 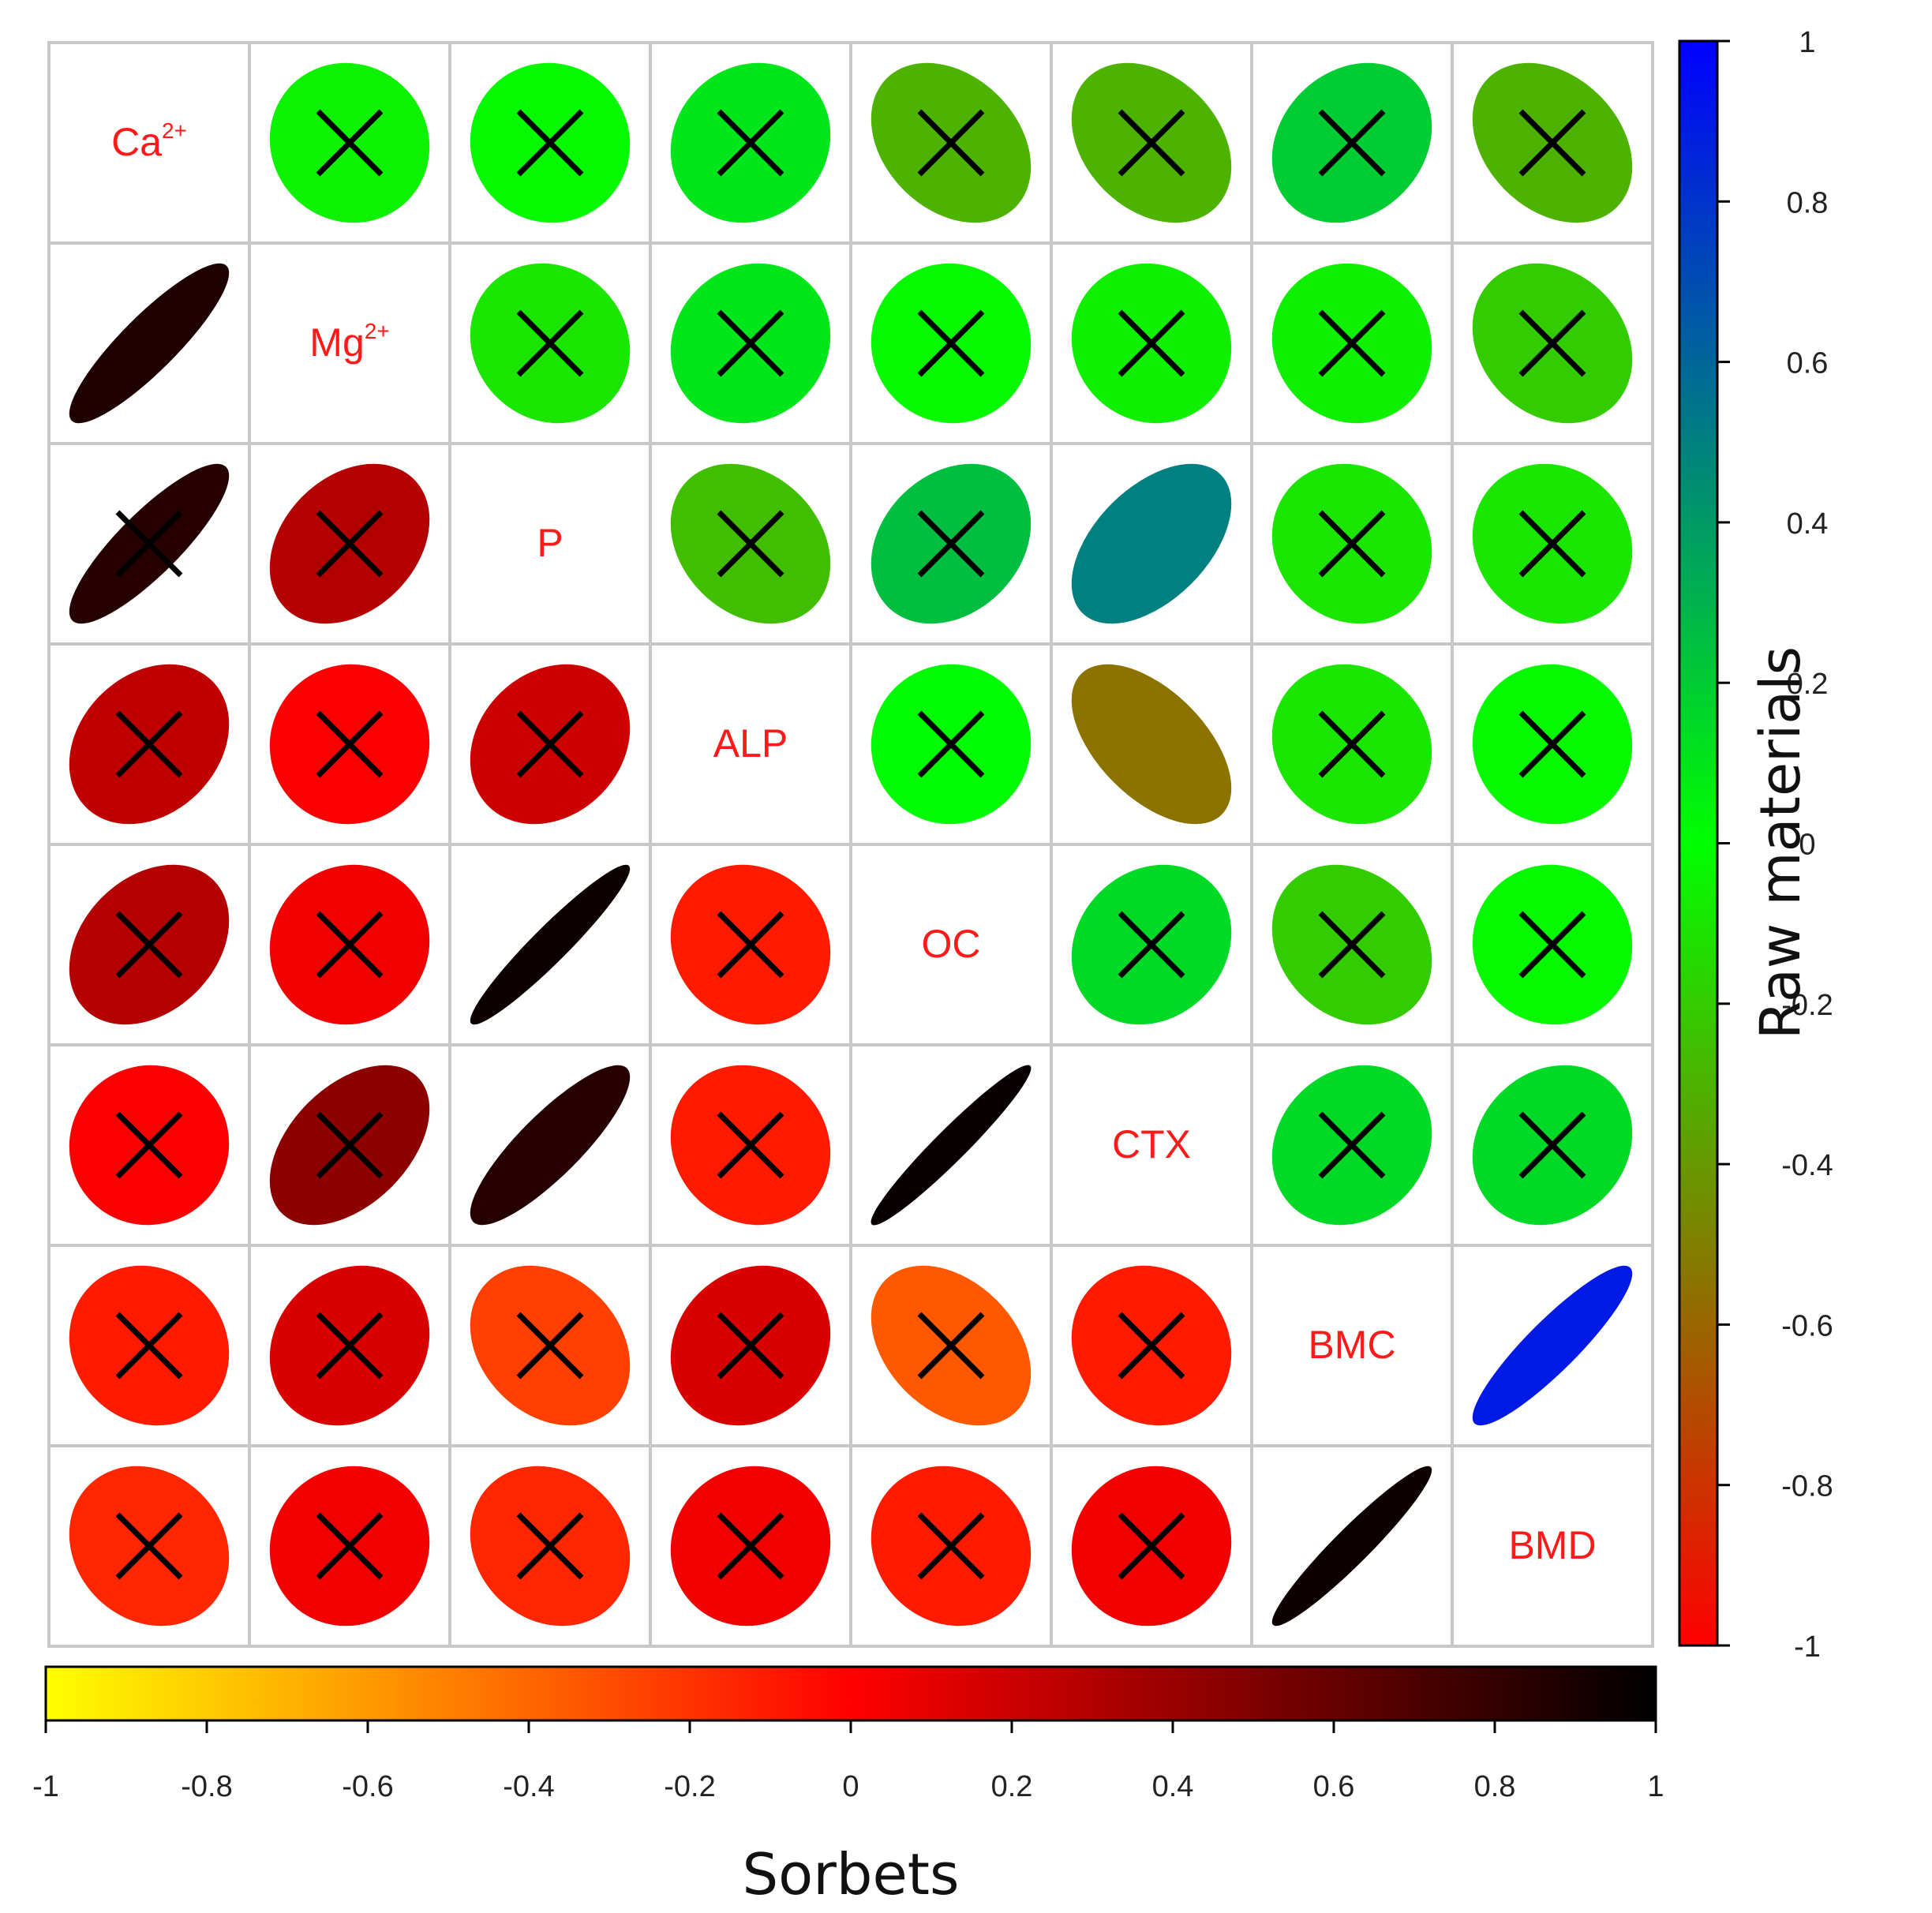 I want to click on raw-tick-label: 0.4, so click(x=1808, y=524).